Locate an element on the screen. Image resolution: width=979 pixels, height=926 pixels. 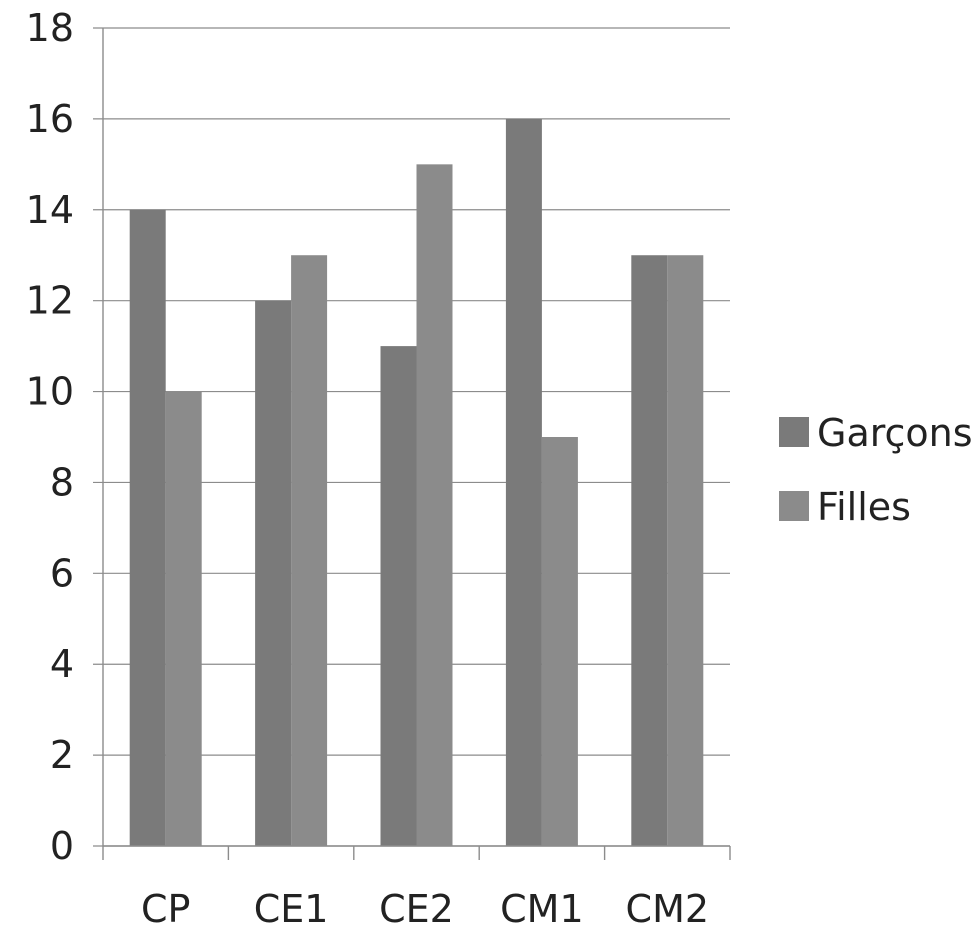
bar-filles-ce2 is located at coordinates (434, 505).